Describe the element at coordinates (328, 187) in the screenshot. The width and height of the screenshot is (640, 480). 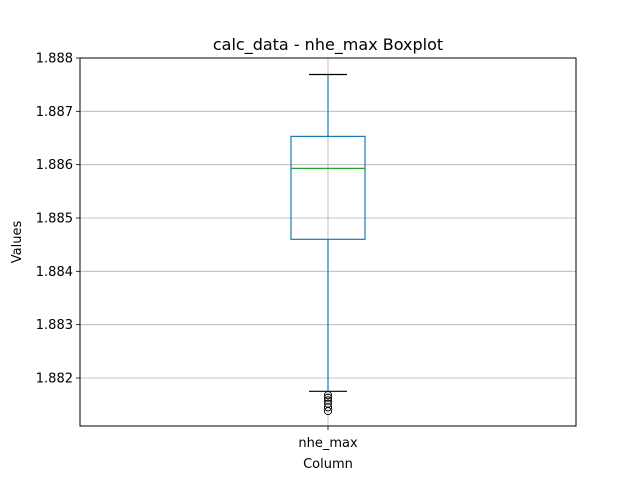
I see `box-iqr` at that location.